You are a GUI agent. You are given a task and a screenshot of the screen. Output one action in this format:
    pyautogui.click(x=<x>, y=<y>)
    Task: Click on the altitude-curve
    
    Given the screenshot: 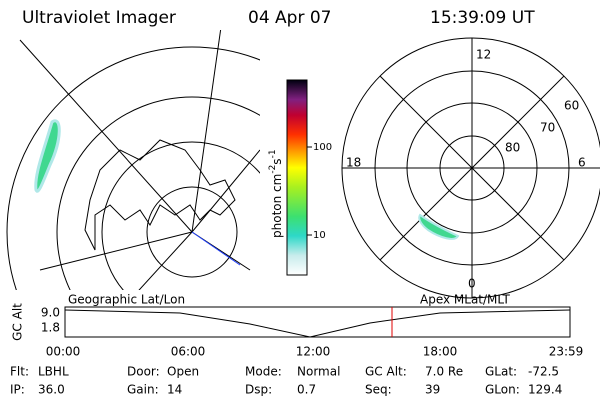 What is the action you would take?
    pyautogui.click(x=317, y=323)
    